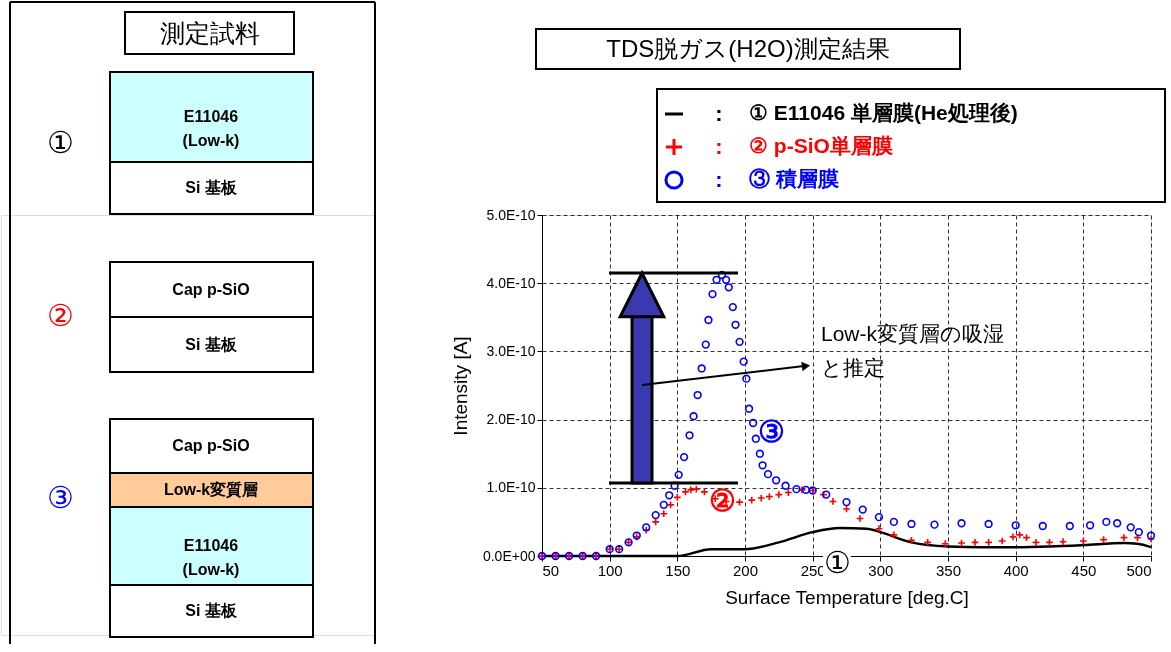 The width and height of the screenshot is (1171, 652). Describe the element at coordinates (511, 487) in the screenshot. I see `y-tick-label: 1.0E-10` at that location.